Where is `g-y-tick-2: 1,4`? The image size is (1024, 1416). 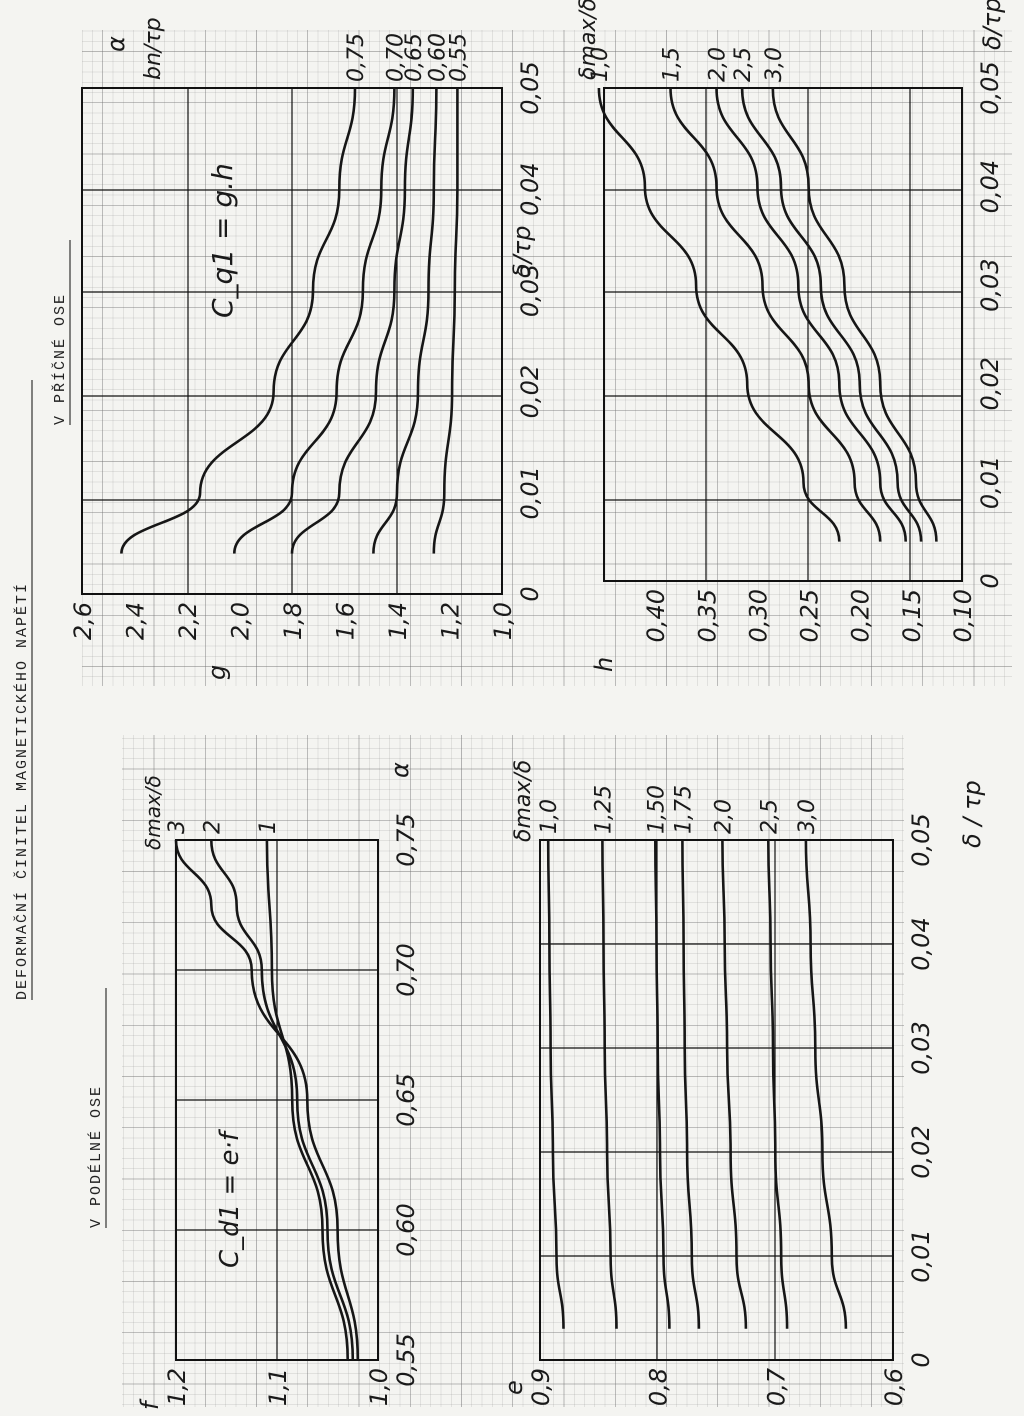
g-y-tick-2: 1,4 is located at coordinates (398, 621).